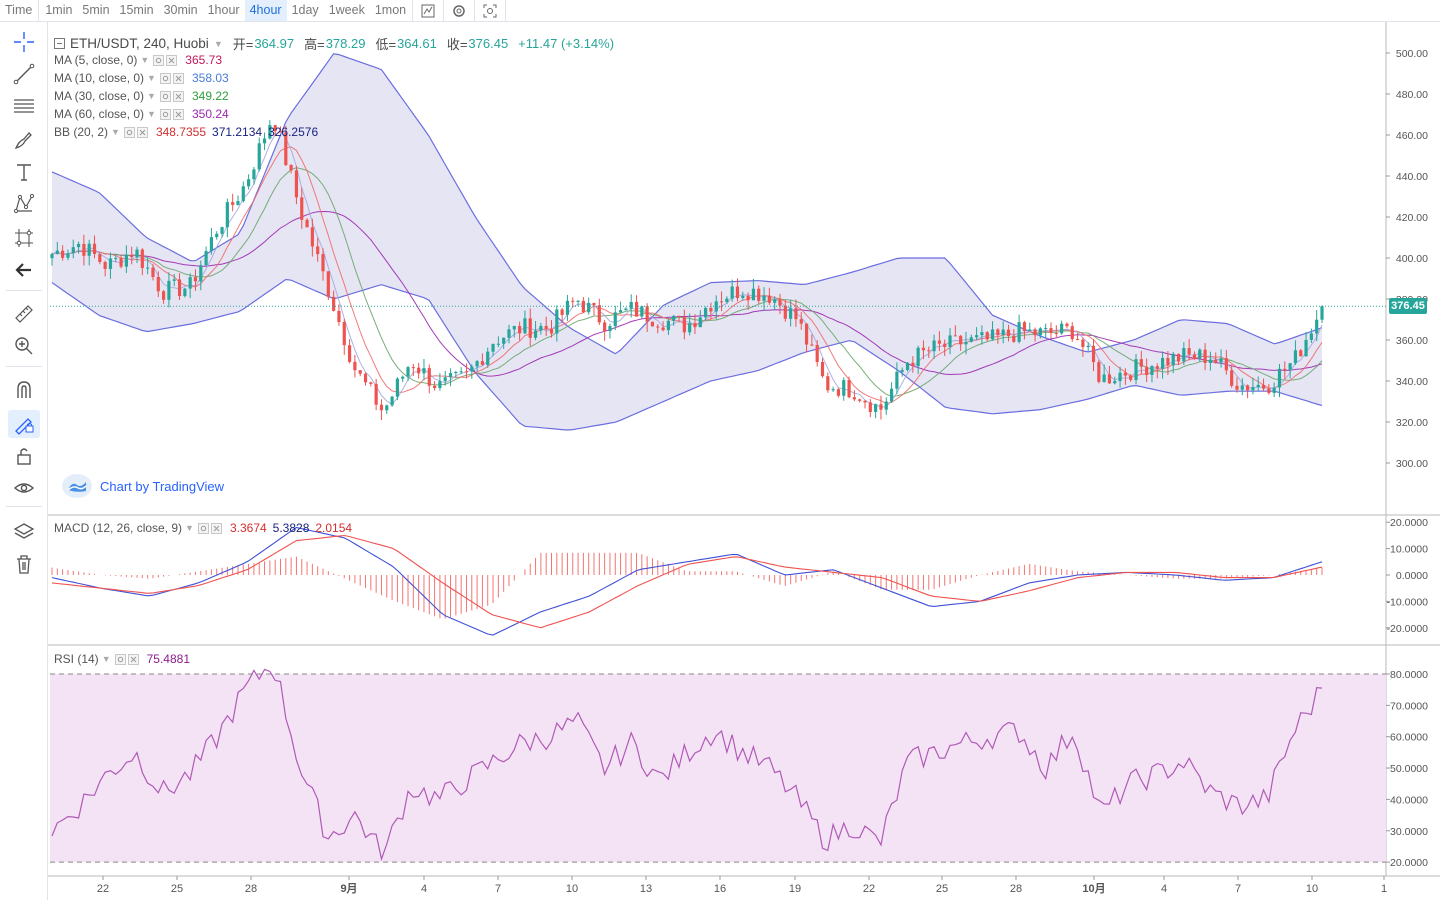  Describe the element at coordinates (24, 106) in the screenshot. I see `fib-levels-icon` at that location.